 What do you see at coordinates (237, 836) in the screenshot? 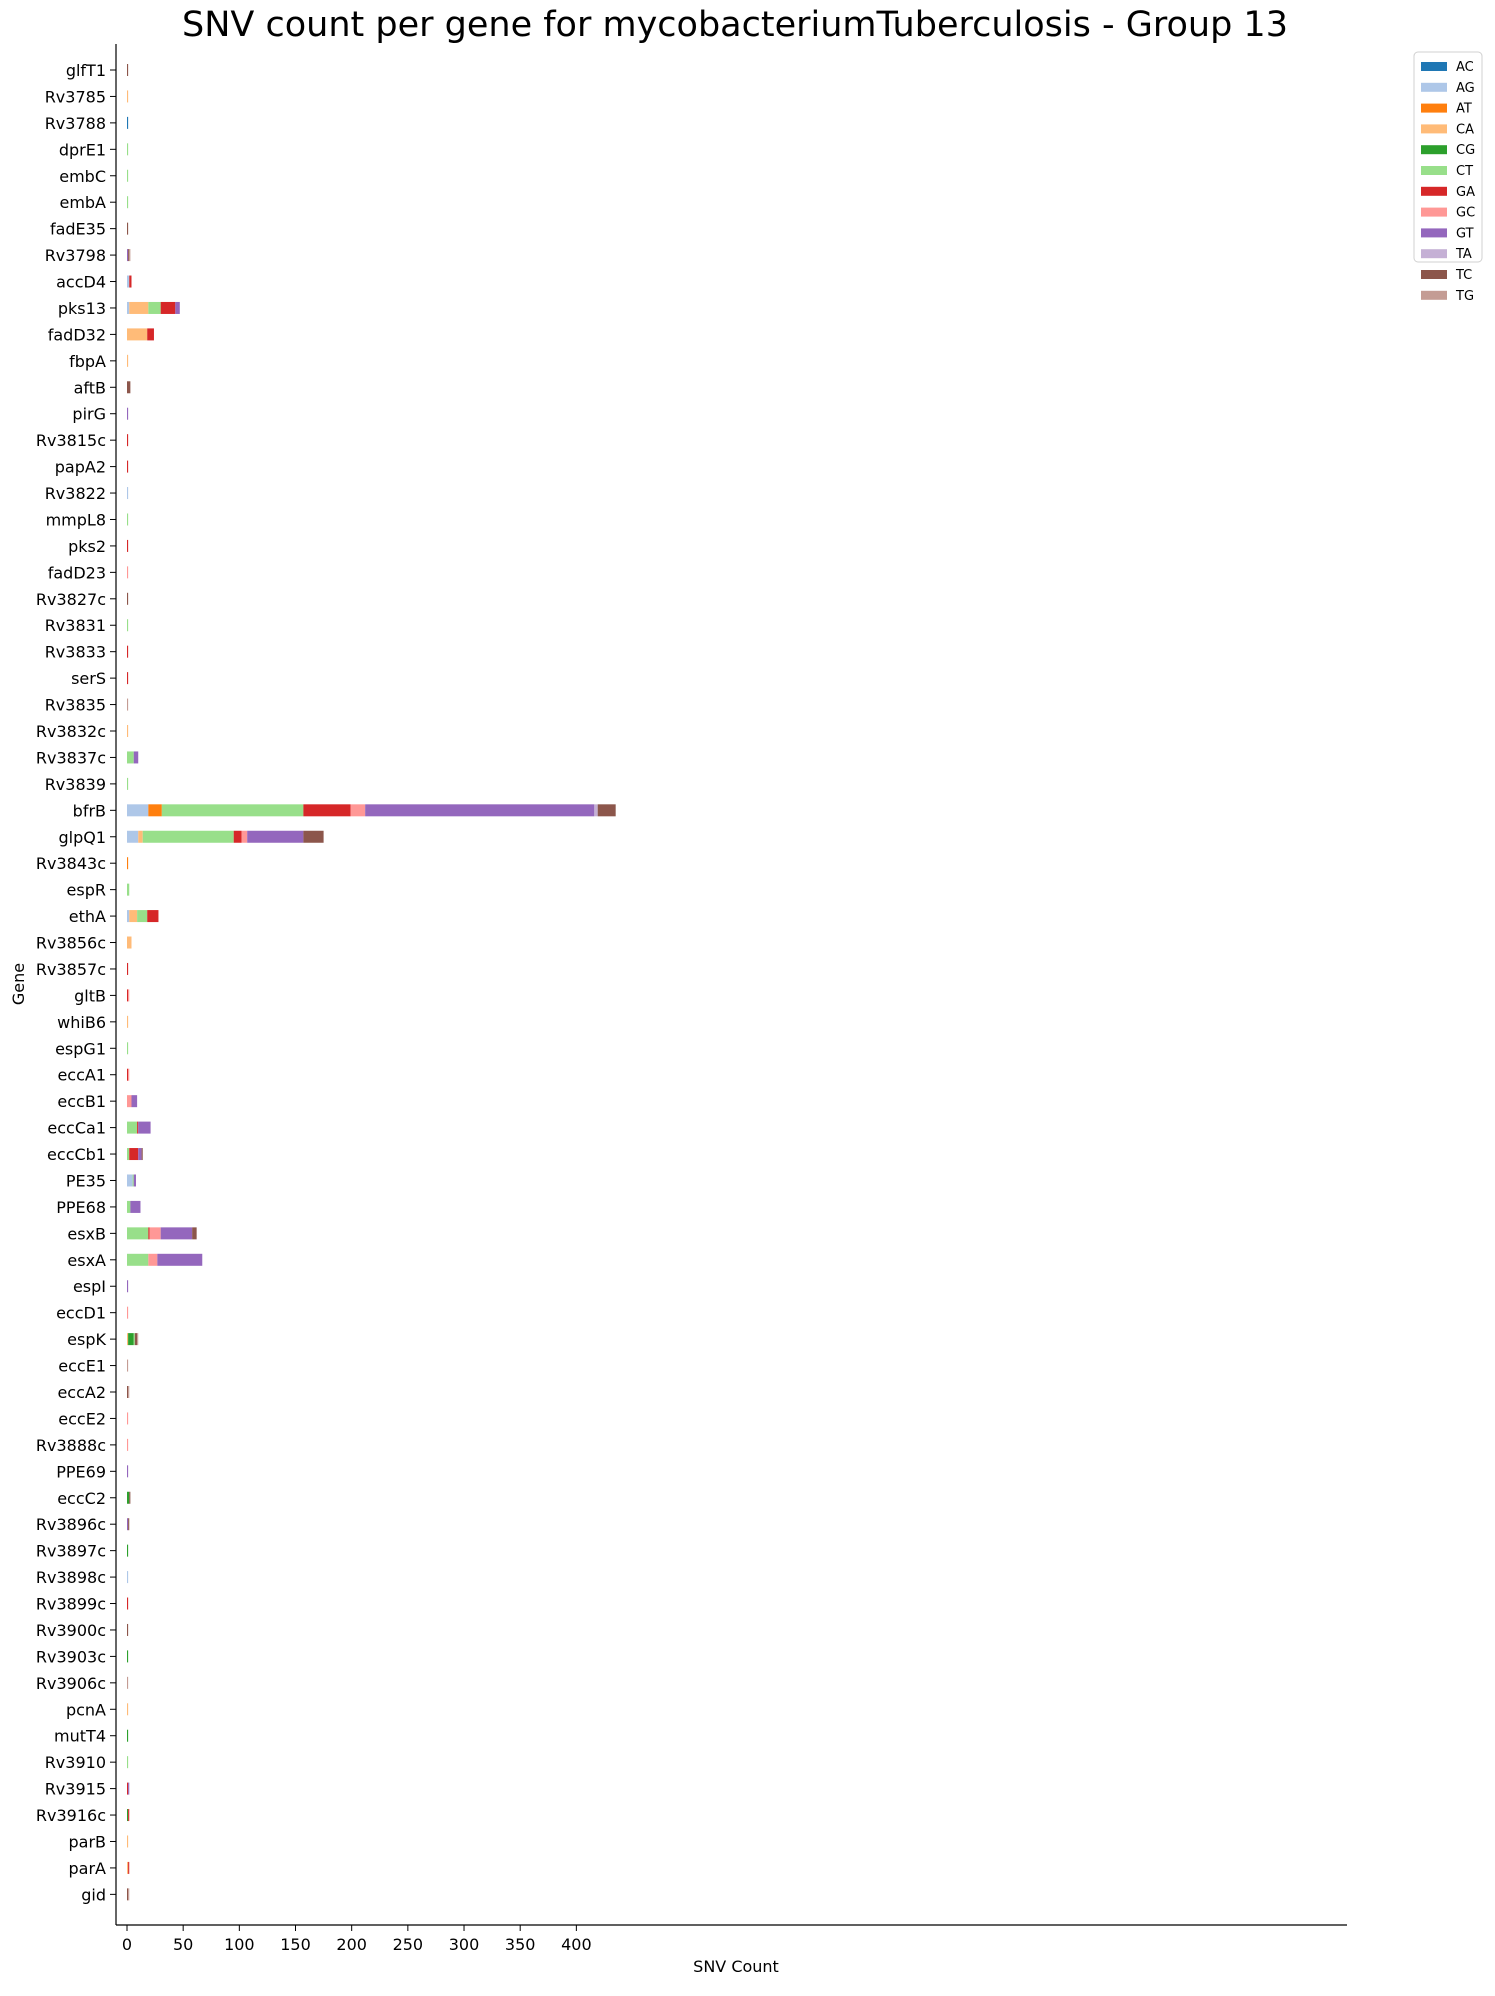
I see `bar-segment-glpQ1-GA` at bounding box center [237, 836].